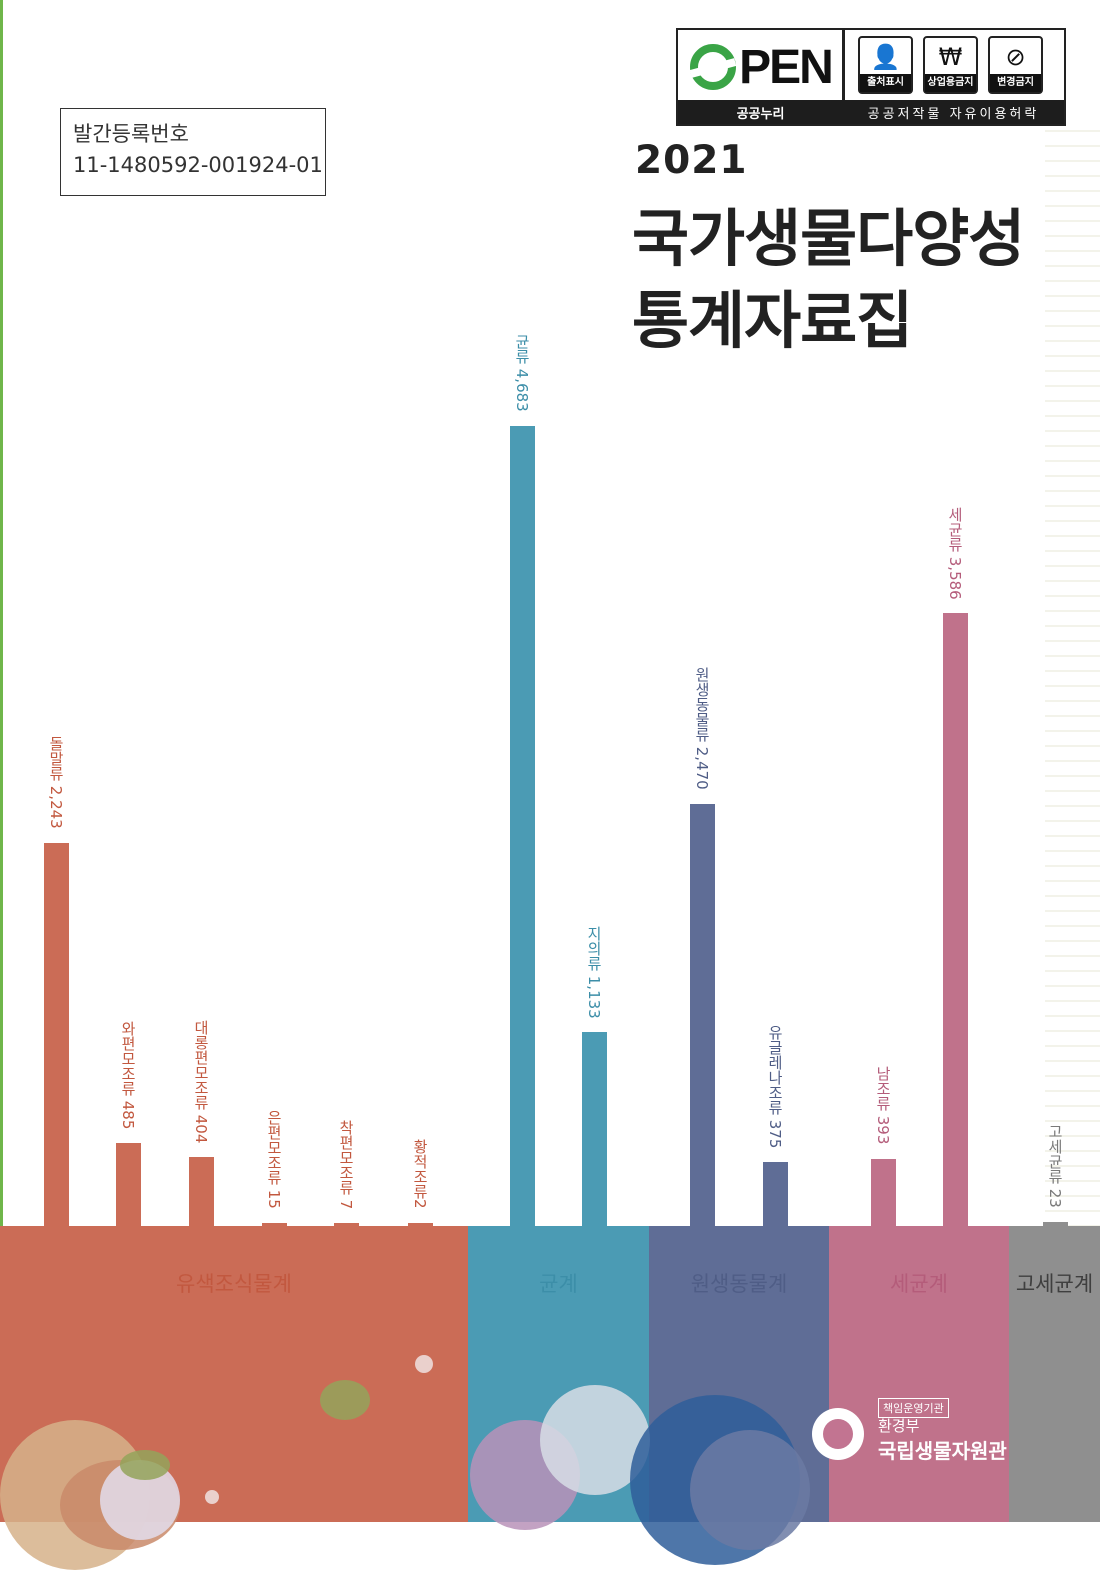 The height and width of the screenshot is (1570, 1100). I want to click on license-icon-label: 상업용금지, so click(950, 83).